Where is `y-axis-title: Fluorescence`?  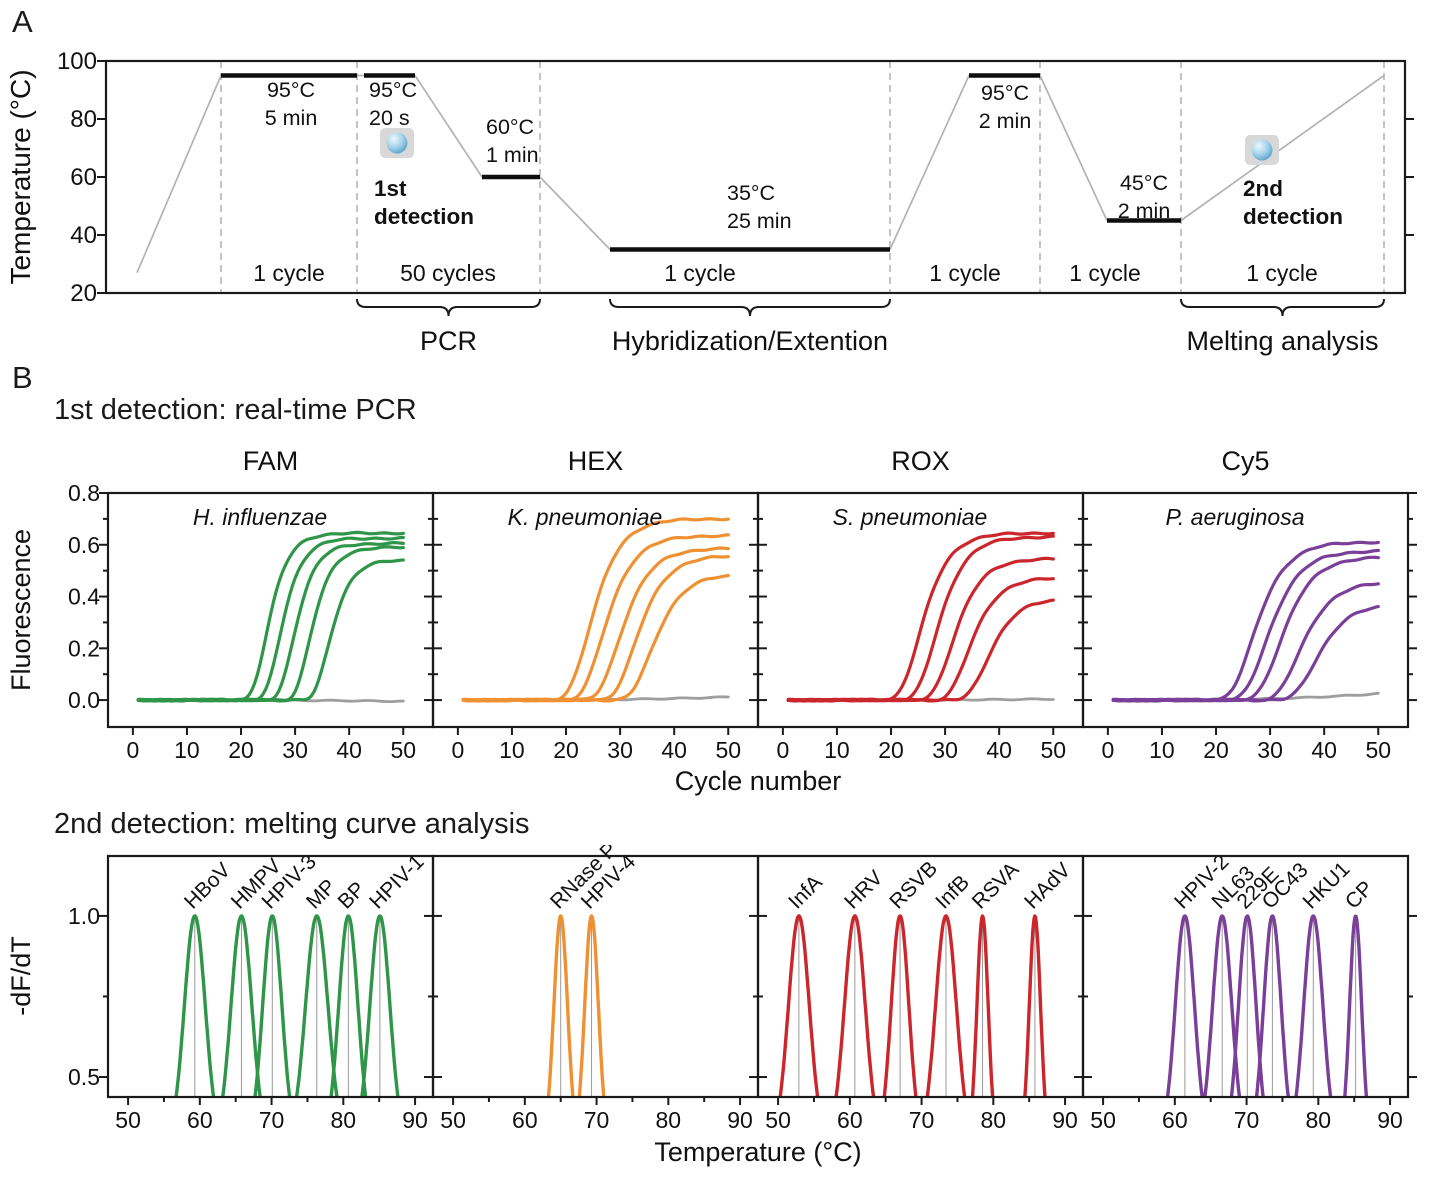 y-axis-title: Fluorescence is located at coordinates (21, 610).